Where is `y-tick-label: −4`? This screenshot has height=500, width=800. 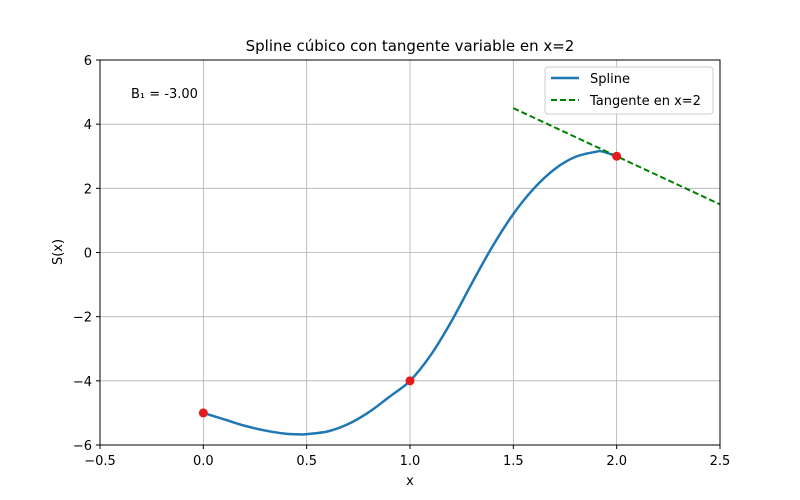
y-tick-label: −4 is located at coordinates (82, 382).